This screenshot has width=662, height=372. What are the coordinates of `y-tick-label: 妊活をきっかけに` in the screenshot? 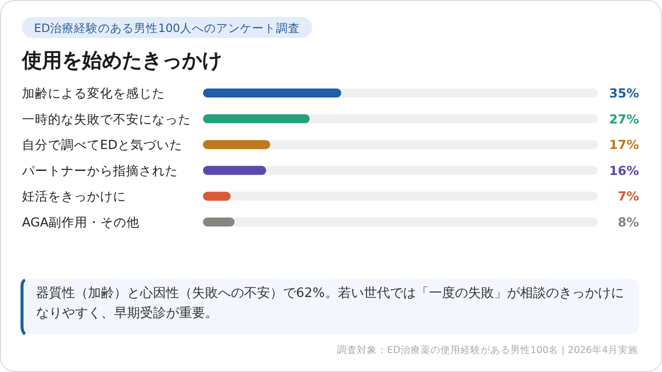 It's located at (74, 196).